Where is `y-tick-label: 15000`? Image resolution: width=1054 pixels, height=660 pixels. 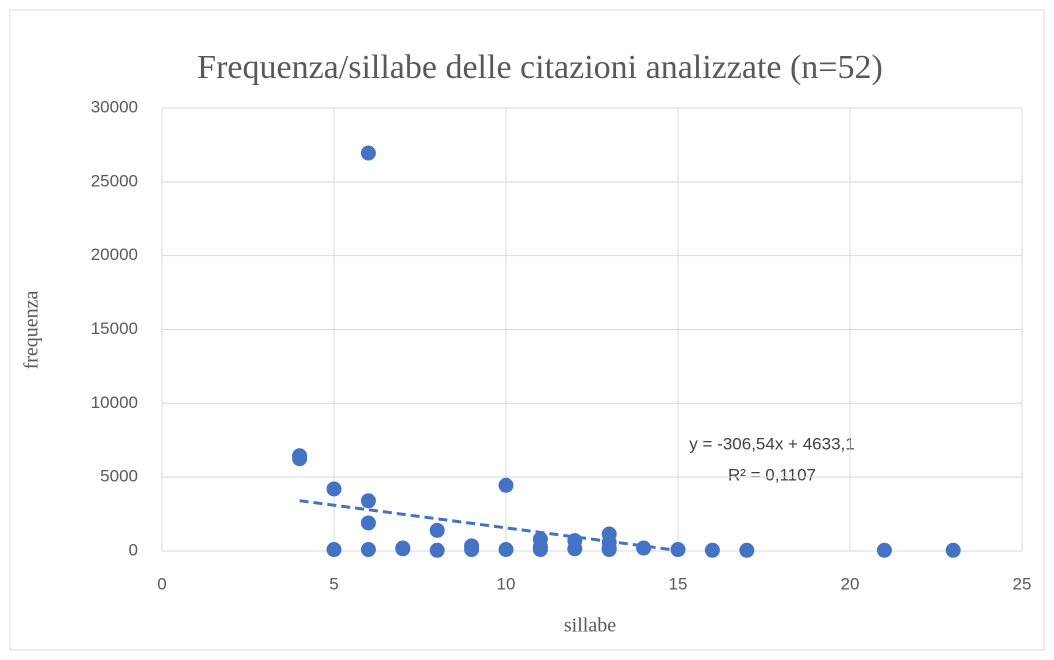 y-tick-label: 15000 is located at coordinates (114, 328).